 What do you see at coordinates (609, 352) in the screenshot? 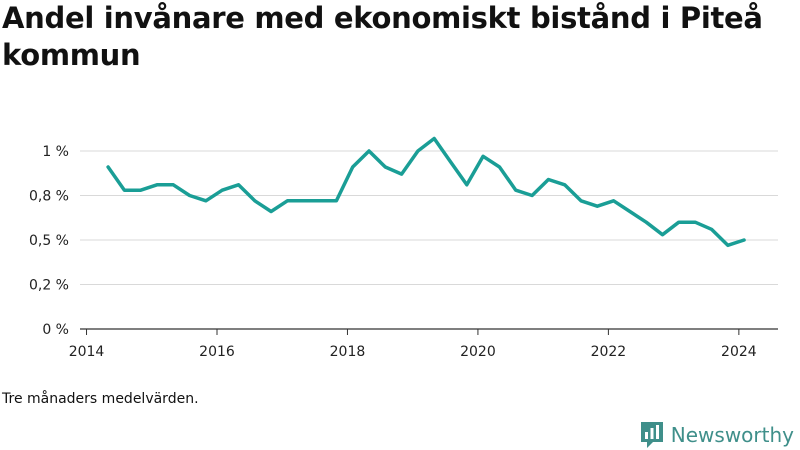
I see `x-tick-label: 2022` at bounding box center [609, 352].